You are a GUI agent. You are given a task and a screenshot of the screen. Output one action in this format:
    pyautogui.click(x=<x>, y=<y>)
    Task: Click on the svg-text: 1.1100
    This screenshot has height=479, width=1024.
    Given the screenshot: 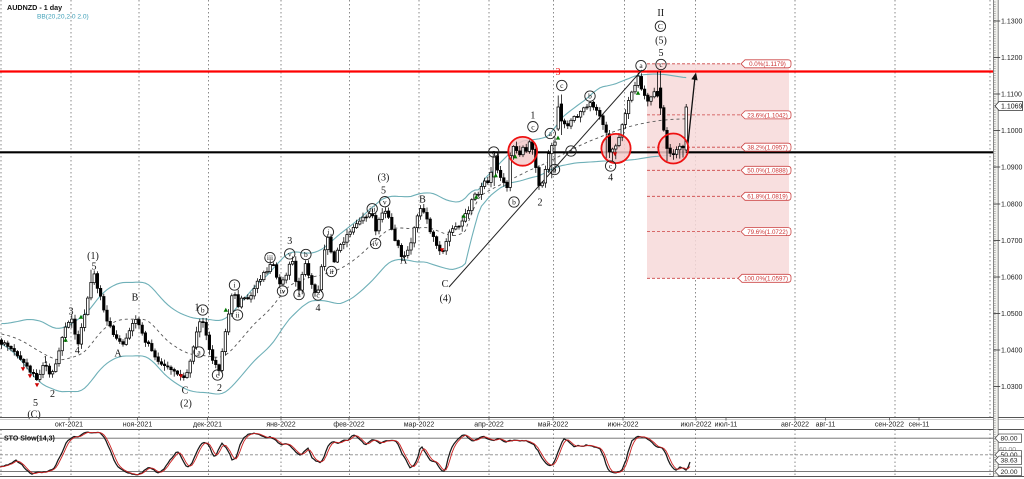 What is the action you would take?
    pyautogui.click(x=1011, y=95)
    